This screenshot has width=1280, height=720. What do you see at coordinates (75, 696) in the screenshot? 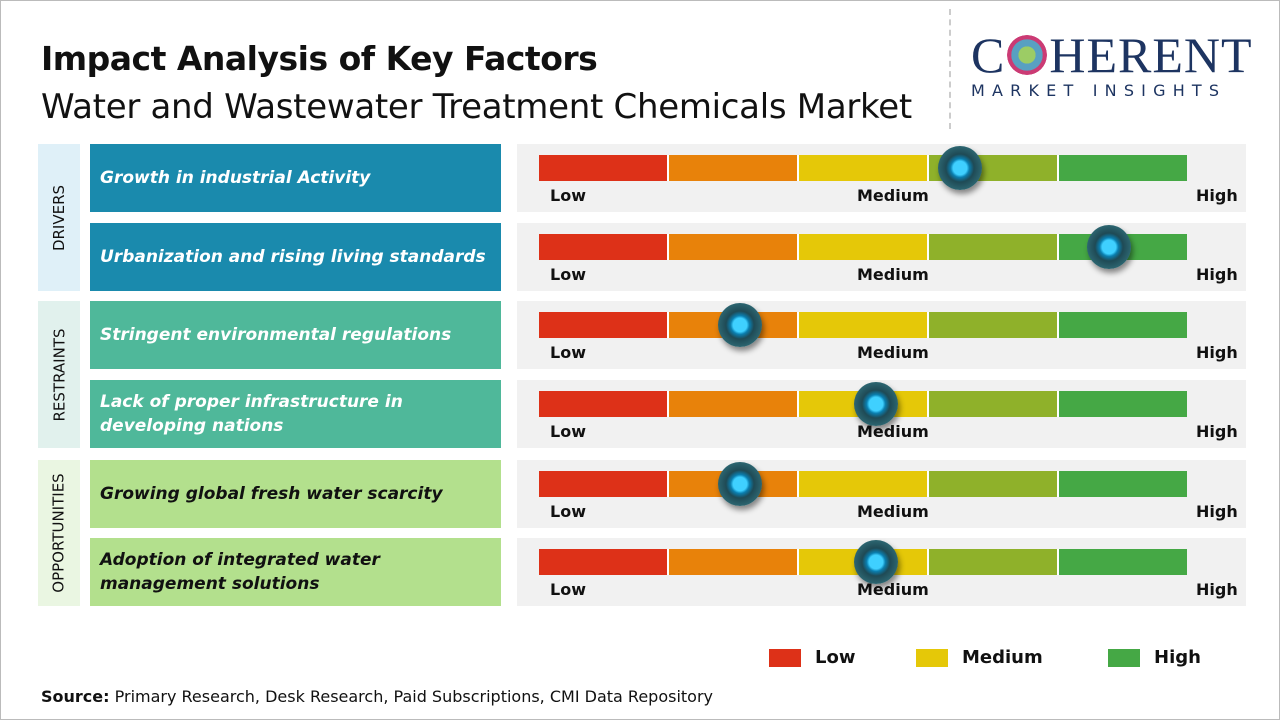
I see `source-label: Source:` at bounding box center [75, 696].